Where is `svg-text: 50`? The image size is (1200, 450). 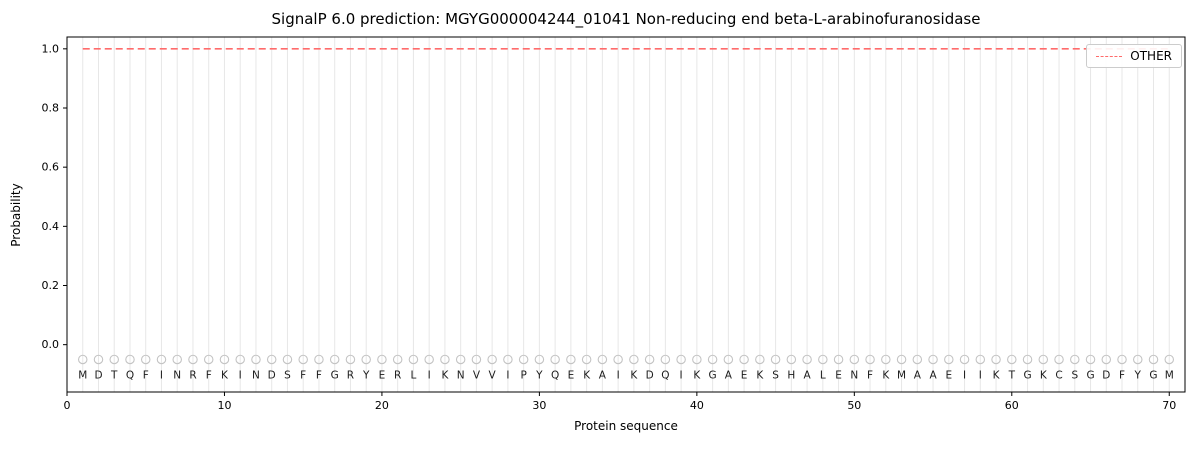 svg-text: 50 is located at coordinates (854, 405).